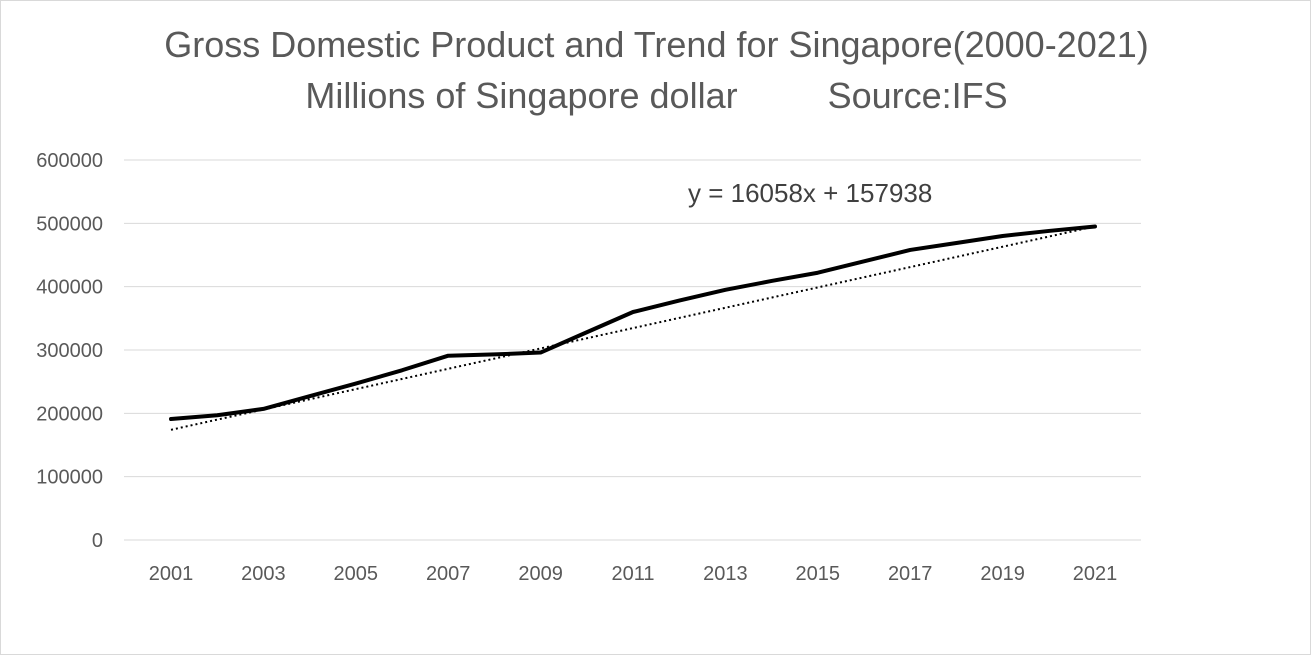 The image size is (1311, 655). I want to click on chart-subtitle: Millions of Singapore dollar Source:IFS, so click(656, 96).